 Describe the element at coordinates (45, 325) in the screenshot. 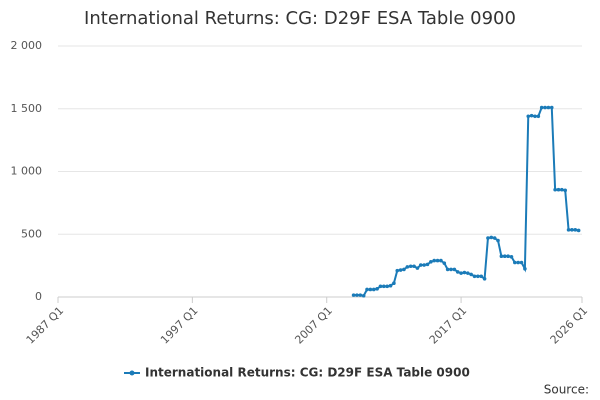

I see `x-tick-label: 1987 Q1` at that location.